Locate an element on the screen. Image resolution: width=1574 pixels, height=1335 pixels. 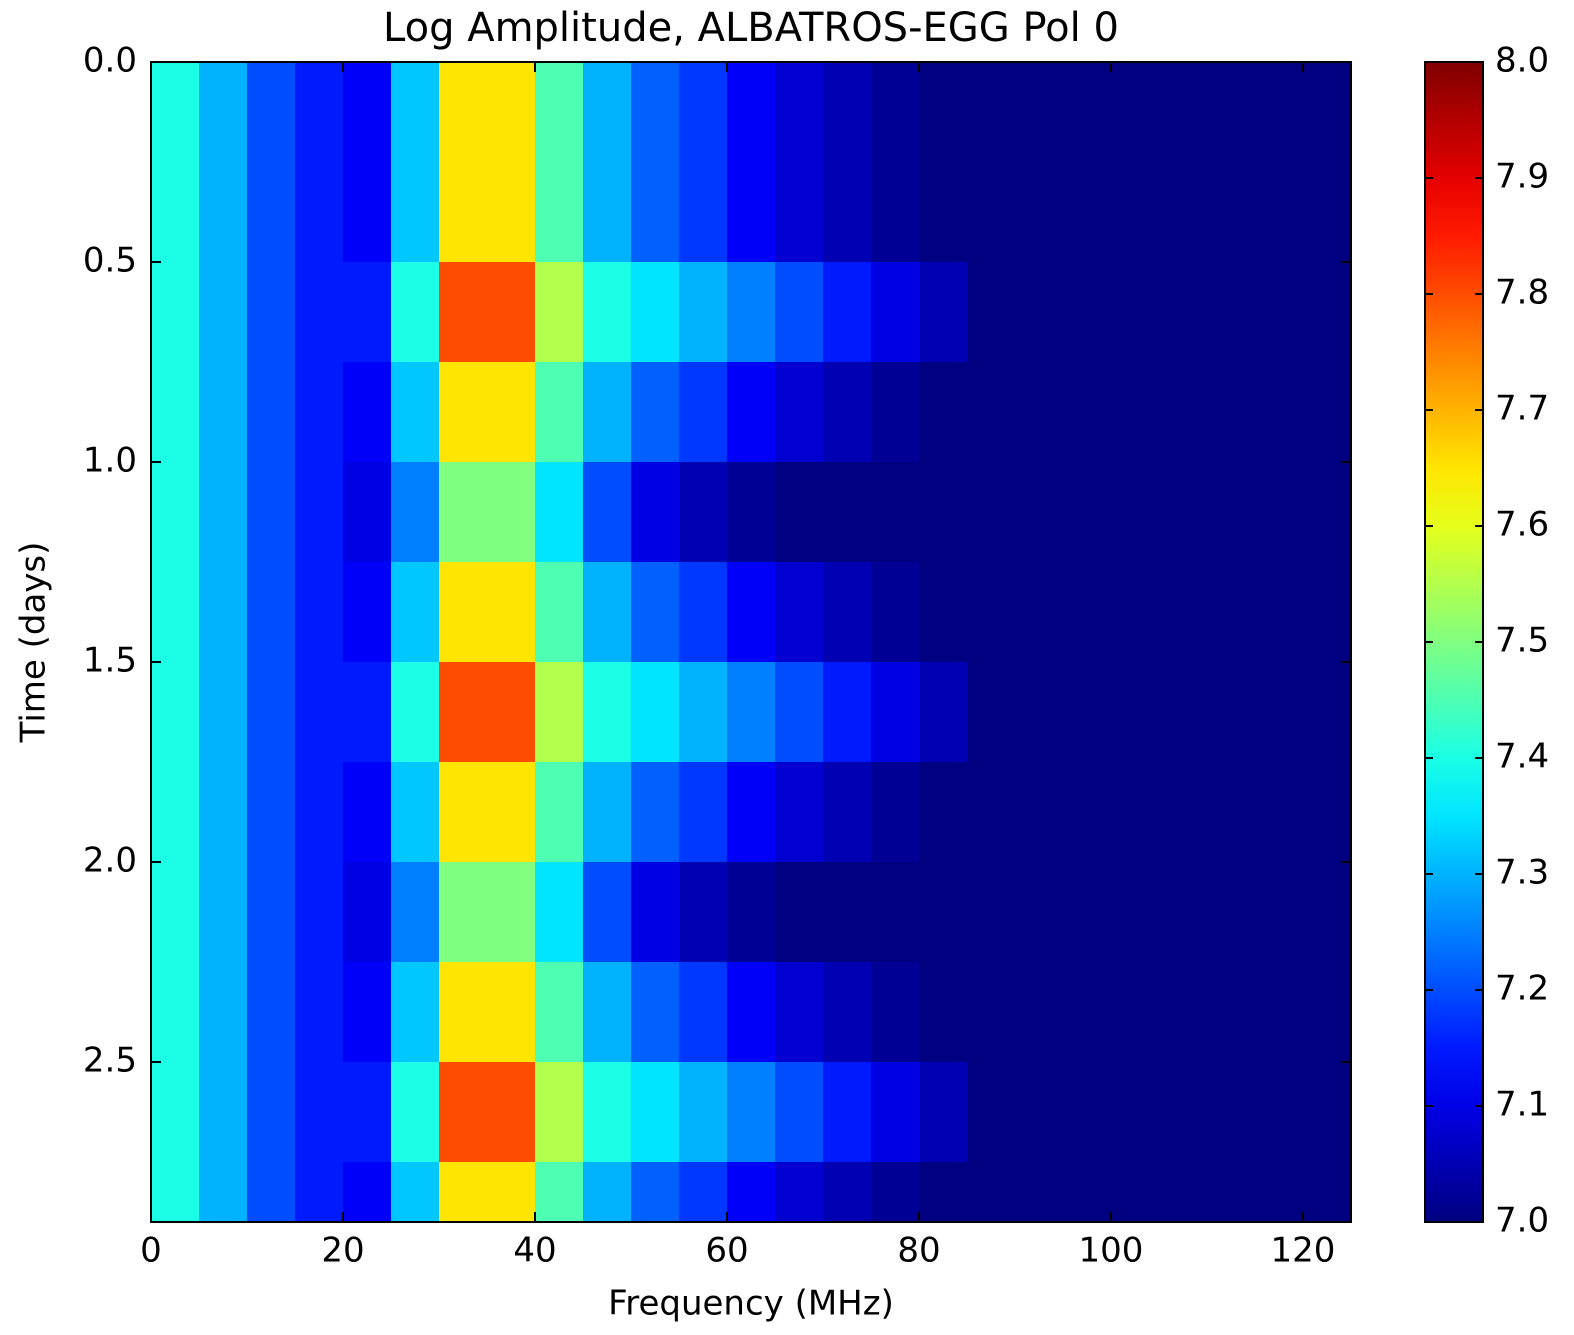
chart-title: Log Amplitude, ALBATROS-EGG Pol 0 is located at coordinates (751, 28).